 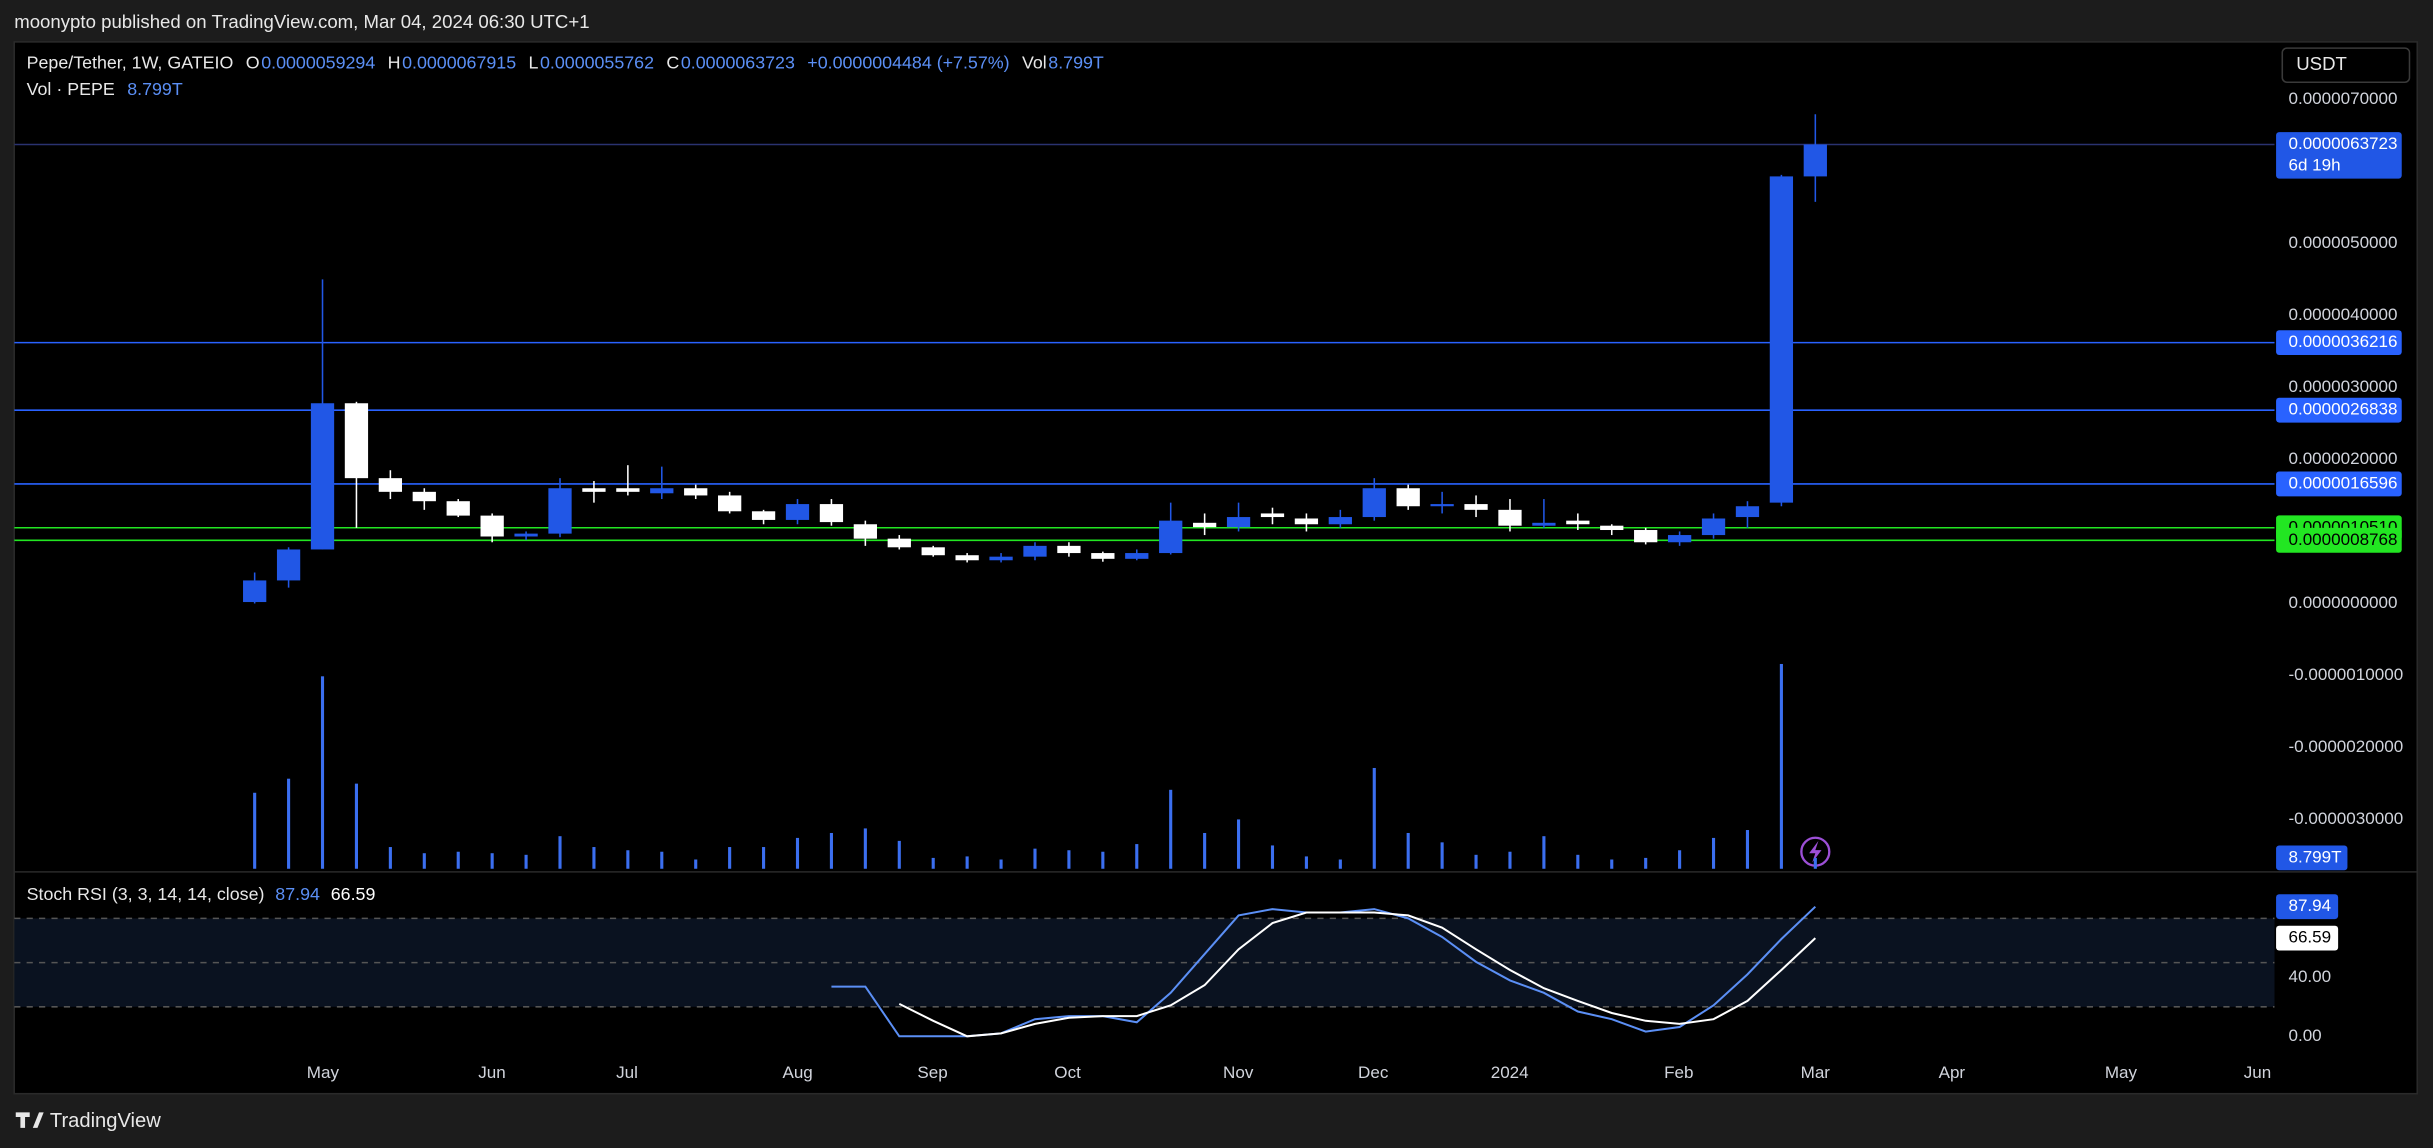 I want to click on x-tick-label: Aug, so click(x=797, y=1072).